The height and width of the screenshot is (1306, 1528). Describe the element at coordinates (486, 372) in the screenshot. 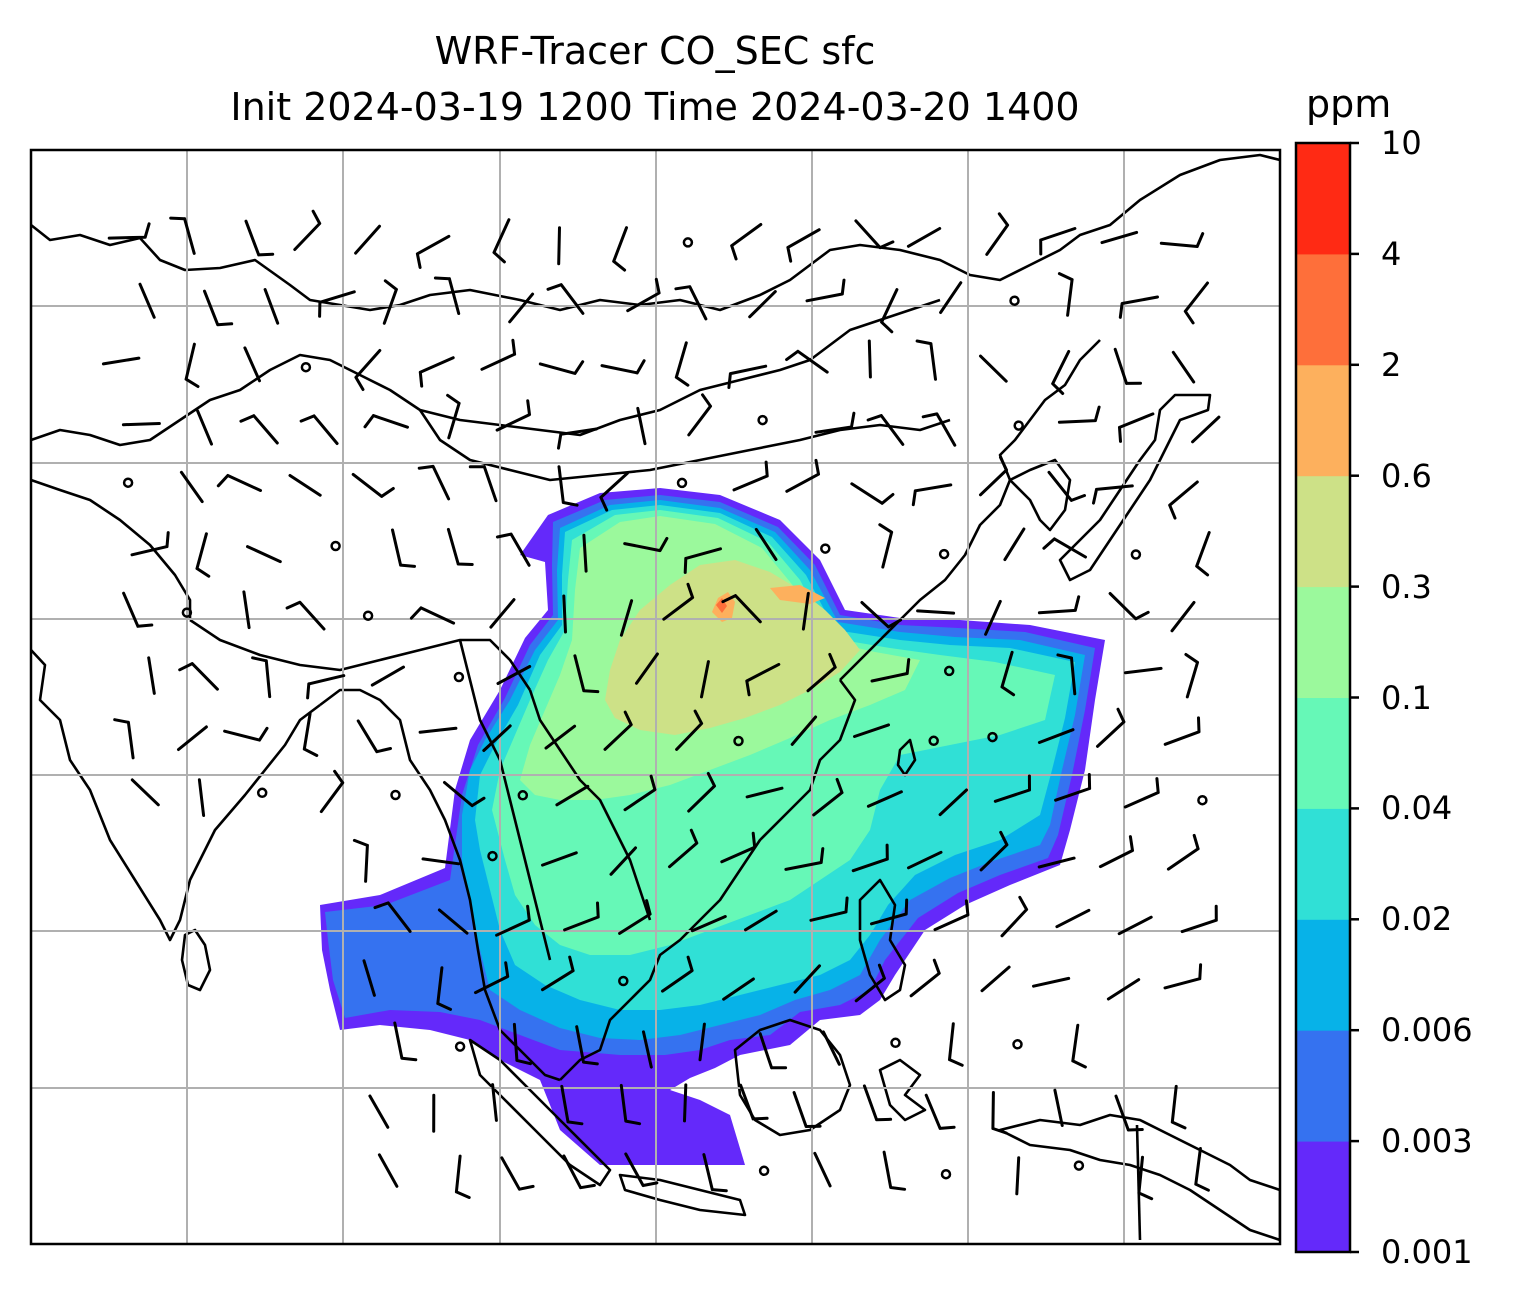

I see `central-asia-border` at that location.